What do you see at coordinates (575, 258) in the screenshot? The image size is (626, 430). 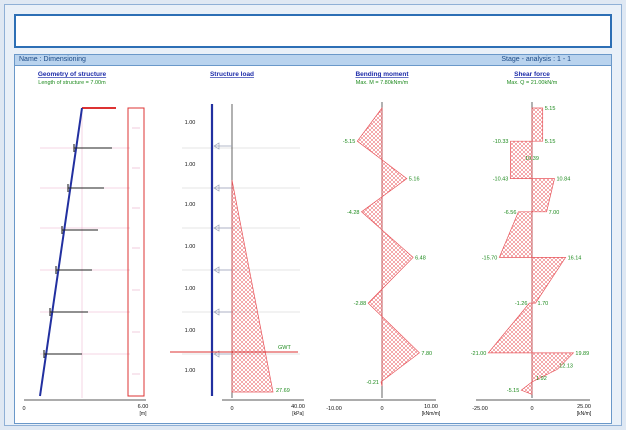 I see `shear-value-label: 16.14` at bounding box center [575, 258].